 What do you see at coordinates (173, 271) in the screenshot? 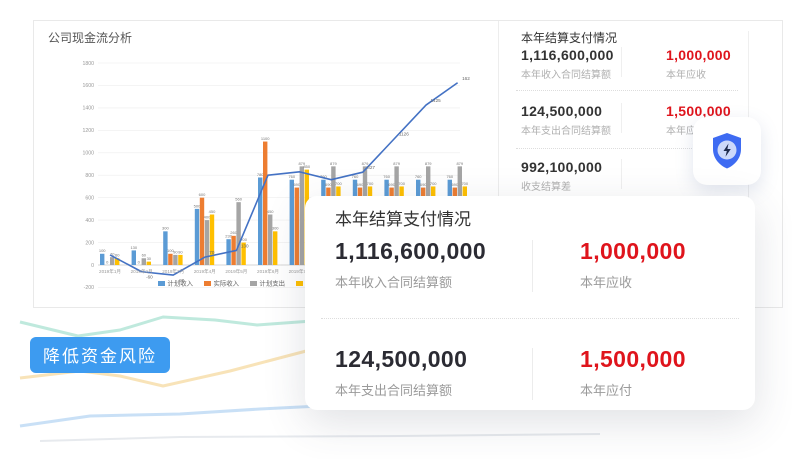
I see `svg-text: 2019年3月` at bounding box center [173, 271].